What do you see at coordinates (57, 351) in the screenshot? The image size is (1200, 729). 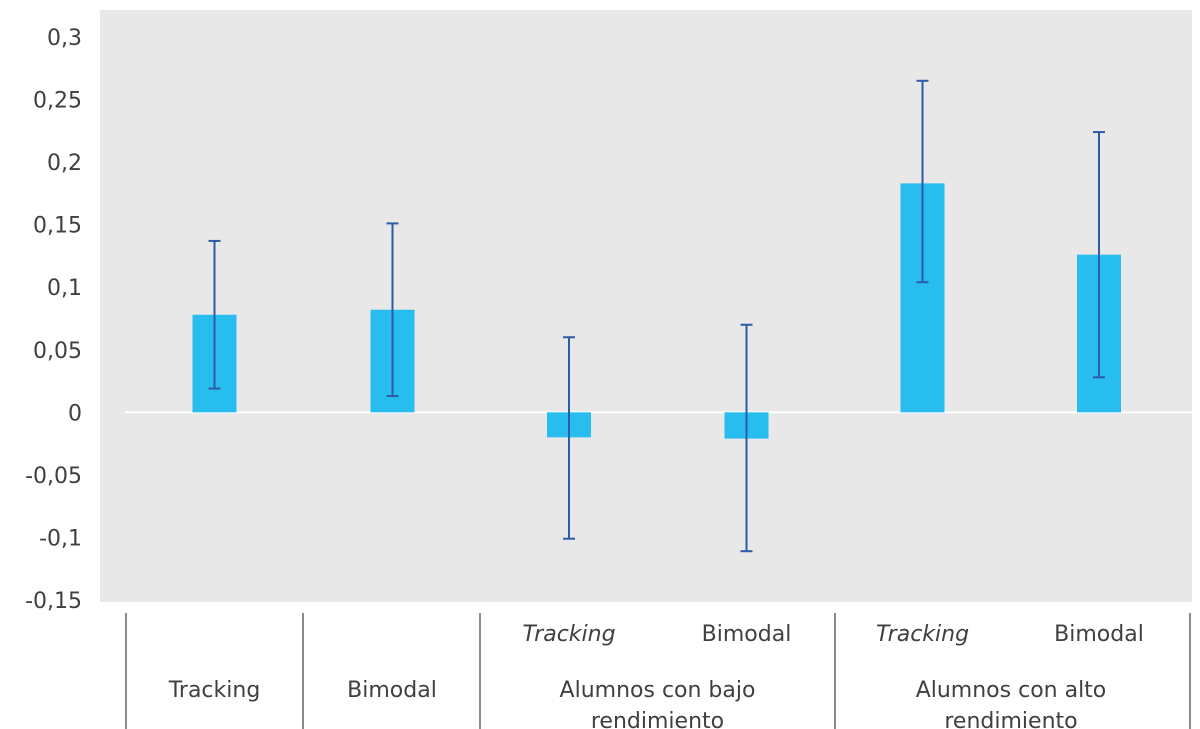 I see `y-tick-label: 0,05` at bounding box center [57, 351].